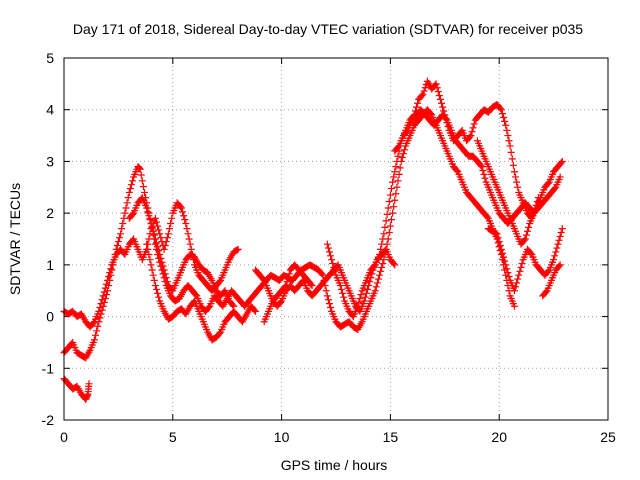 This screenshot has width=640, height=480. Describe the element at coordinates (334, 465) in the screenshot. I see `x-axis-label: GPS time / hours` at that location.